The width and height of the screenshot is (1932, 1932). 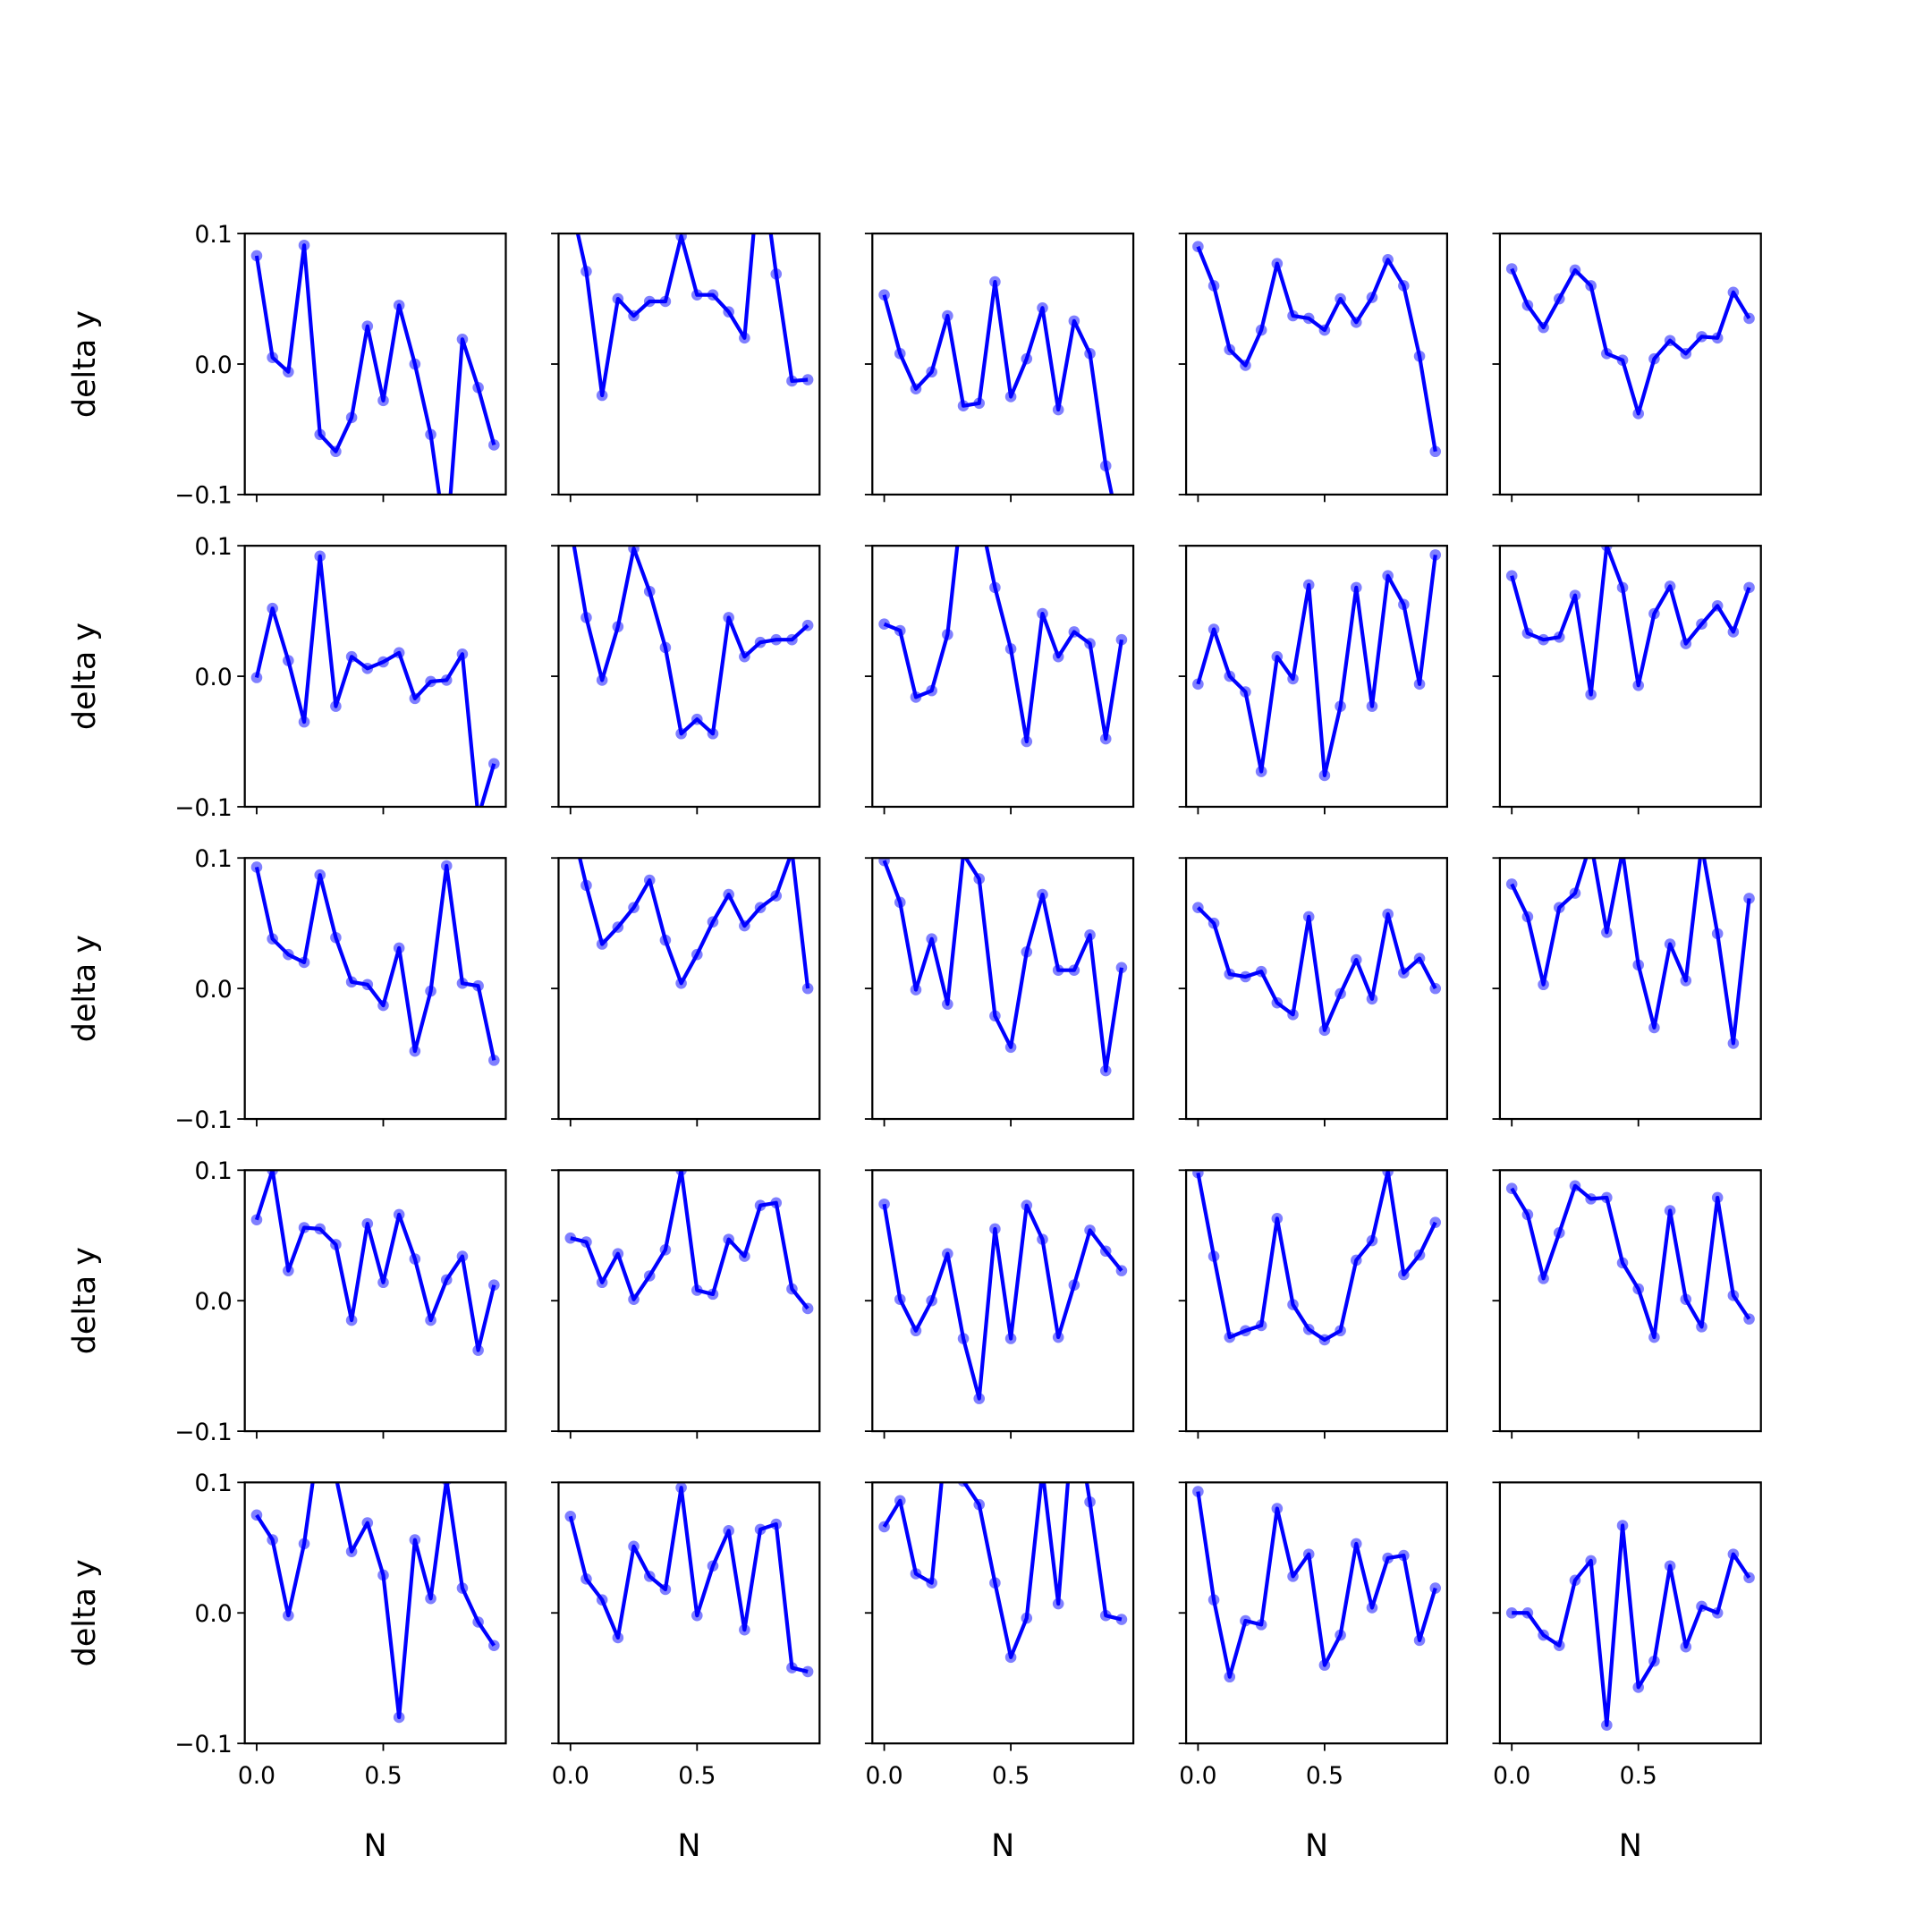 What do you see at coordinates (287, 989) in the screenshot?
I see `subplot: −0.1 0.0 0.1 delta y` at bounding box center [287, 989].